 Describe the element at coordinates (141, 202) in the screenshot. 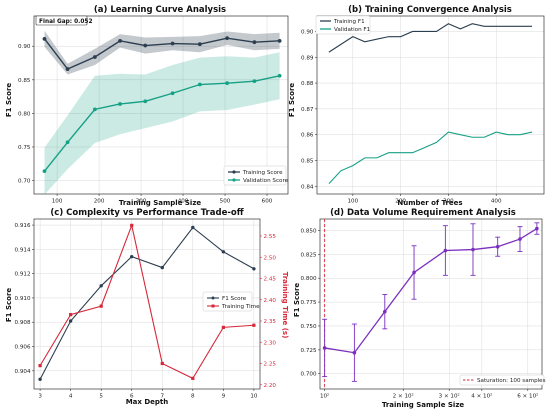

I see `chart-a-xtick-2: 300` at that location.